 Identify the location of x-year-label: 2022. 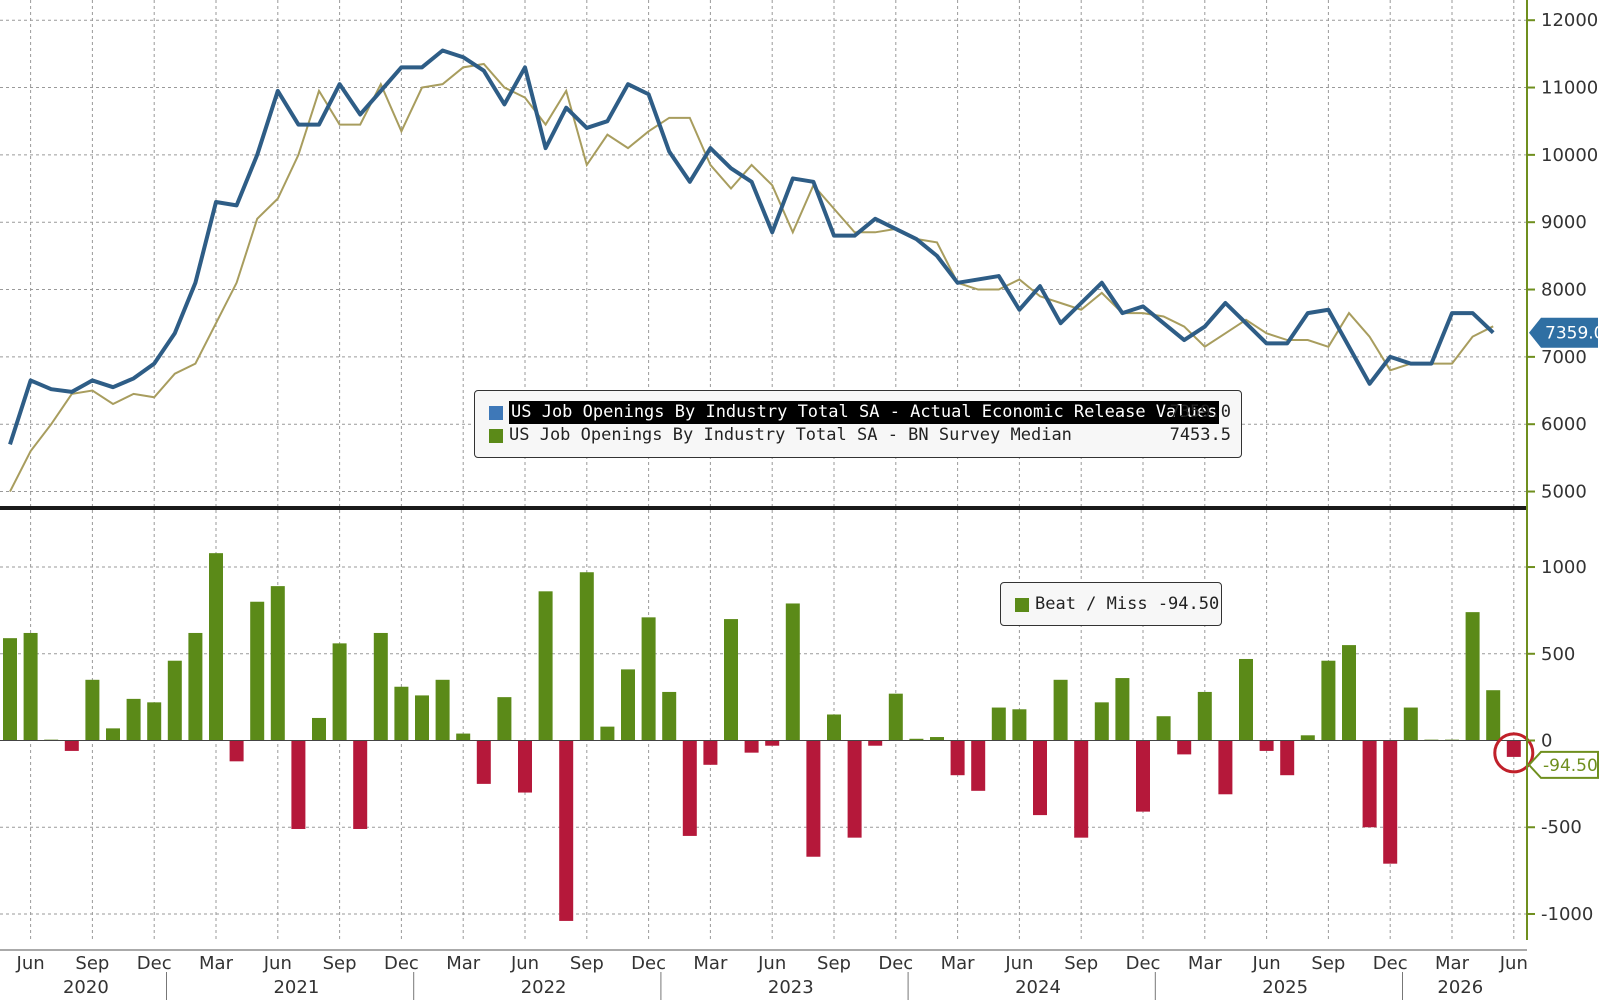
(544, 987).